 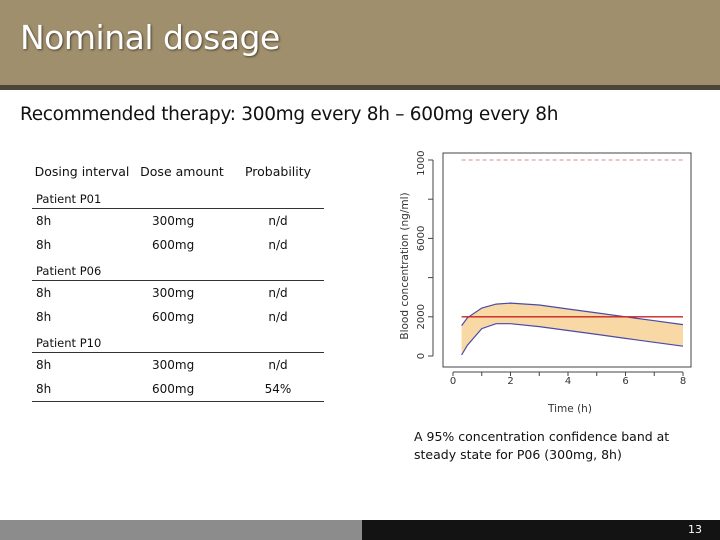 What do you see at coordinates (510, 381) in the screenshot?
I see `x-tick-label: 2` at bounding box center [510, 381].